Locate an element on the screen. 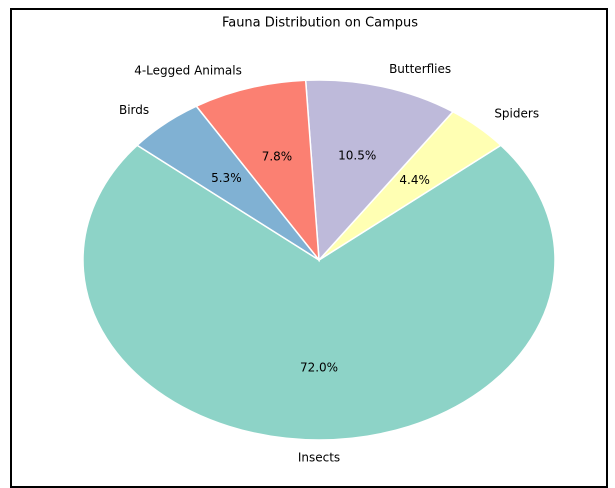  value-label: 72.0% is located at coordinates (319, 368).